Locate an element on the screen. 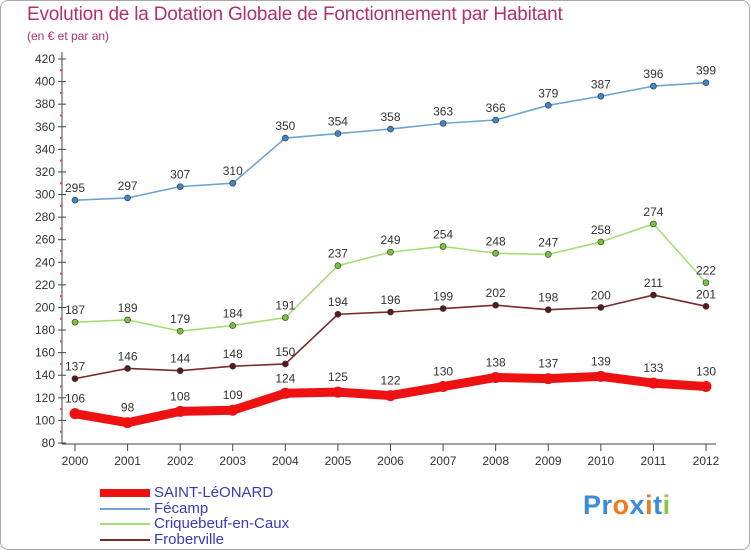 This screenshot has height=550, width=750. data-label: 350 is located at coordinates (285, 126).